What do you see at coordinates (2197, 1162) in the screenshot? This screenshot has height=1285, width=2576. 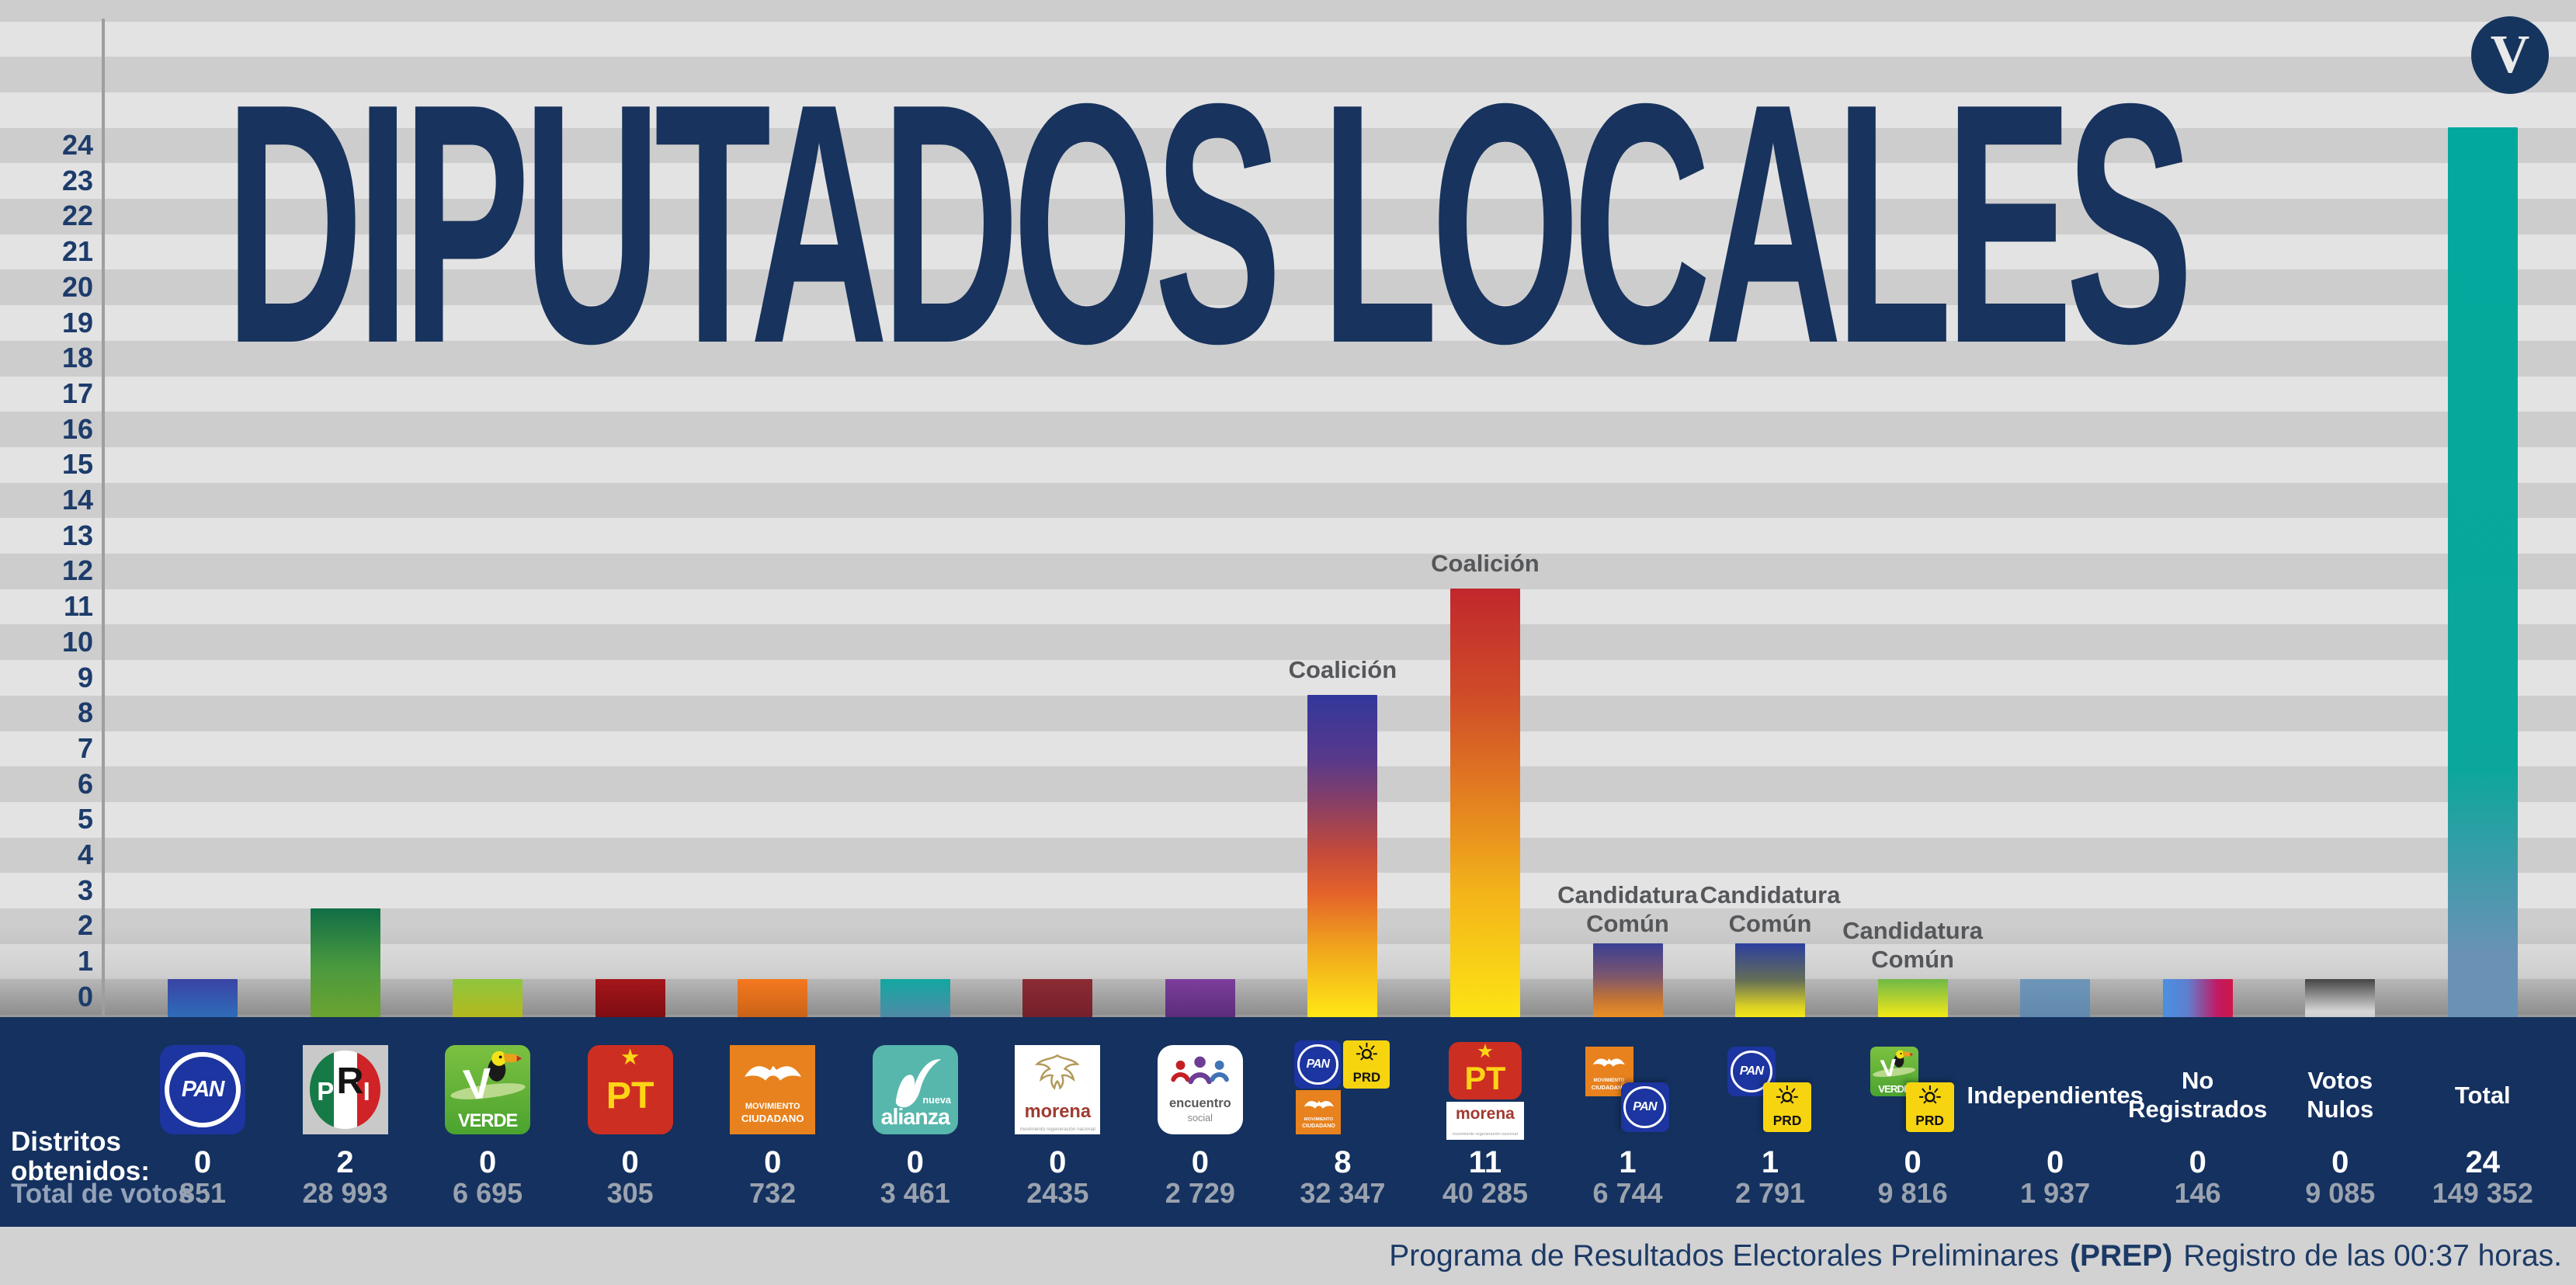 I see `districts-value-no-registrados: 0` at bounding box center [2197, 1162].